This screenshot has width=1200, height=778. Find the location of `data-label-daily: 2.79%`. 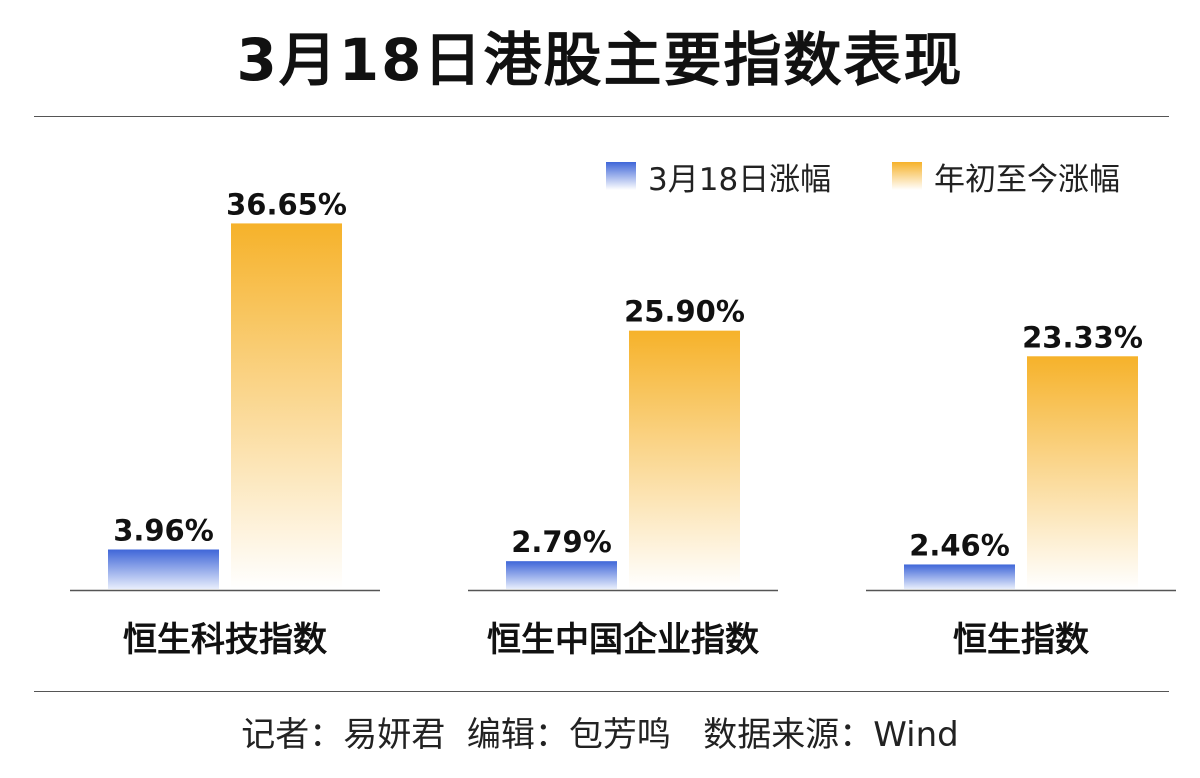

data-label-daily: 2.79% is located at coordinates (561, 542).